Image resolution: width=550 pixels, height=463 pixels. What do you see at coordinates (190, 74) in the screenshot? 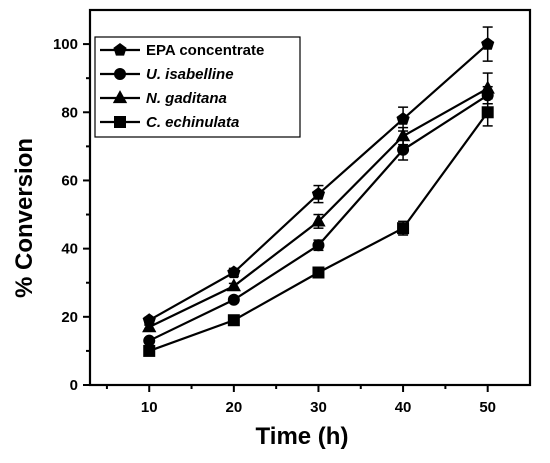
I see `legend-label: U. isabelline` at bounding box center [190, 74].